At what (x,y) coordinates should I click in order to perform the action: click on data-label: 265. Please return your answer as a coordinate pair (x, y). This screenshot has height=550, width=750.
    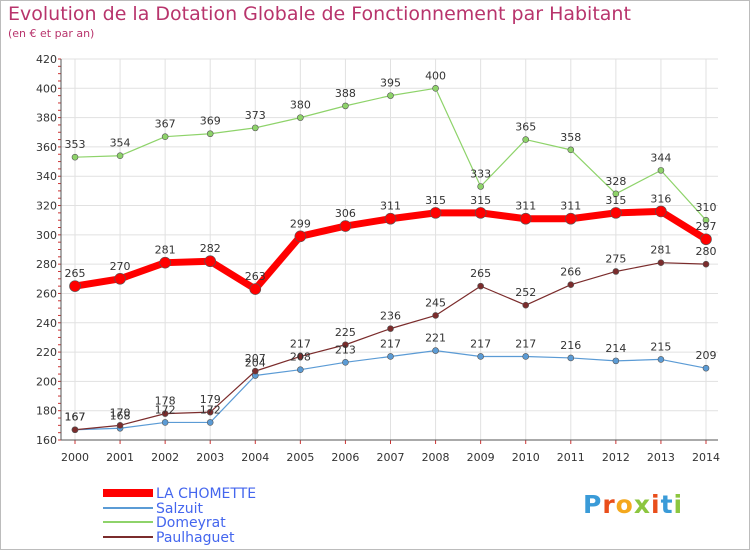
    Looking at the image, I should click on (480, 273).